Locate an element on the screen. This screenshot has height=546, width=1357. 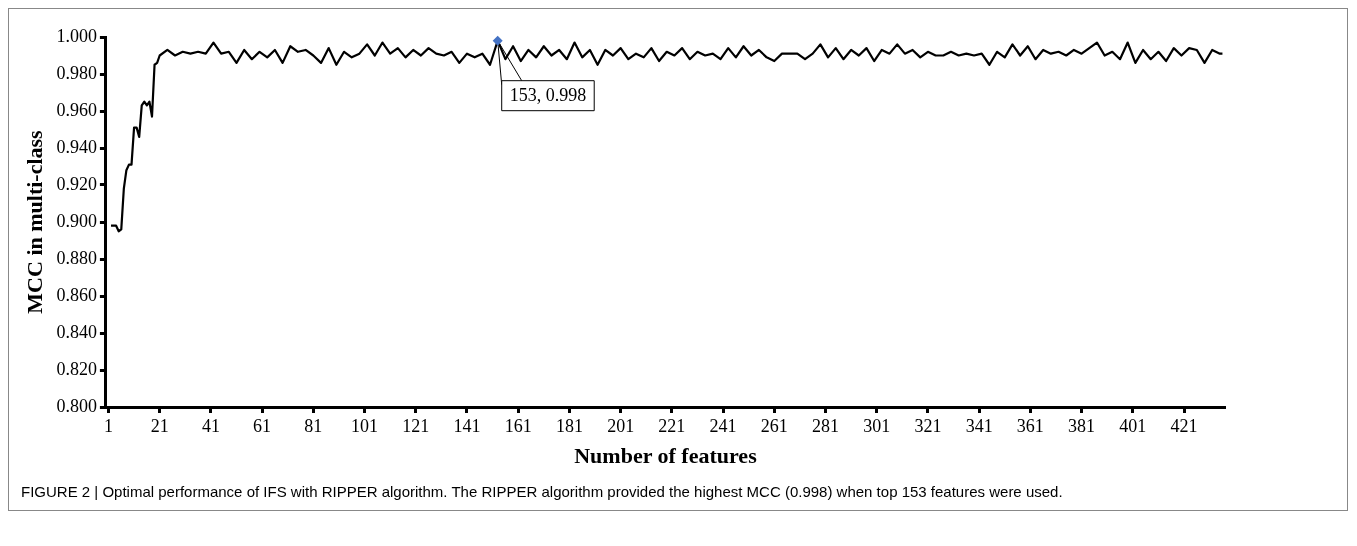
y-axis-title: MCC in multi-class is located at coordinates (34, 221).